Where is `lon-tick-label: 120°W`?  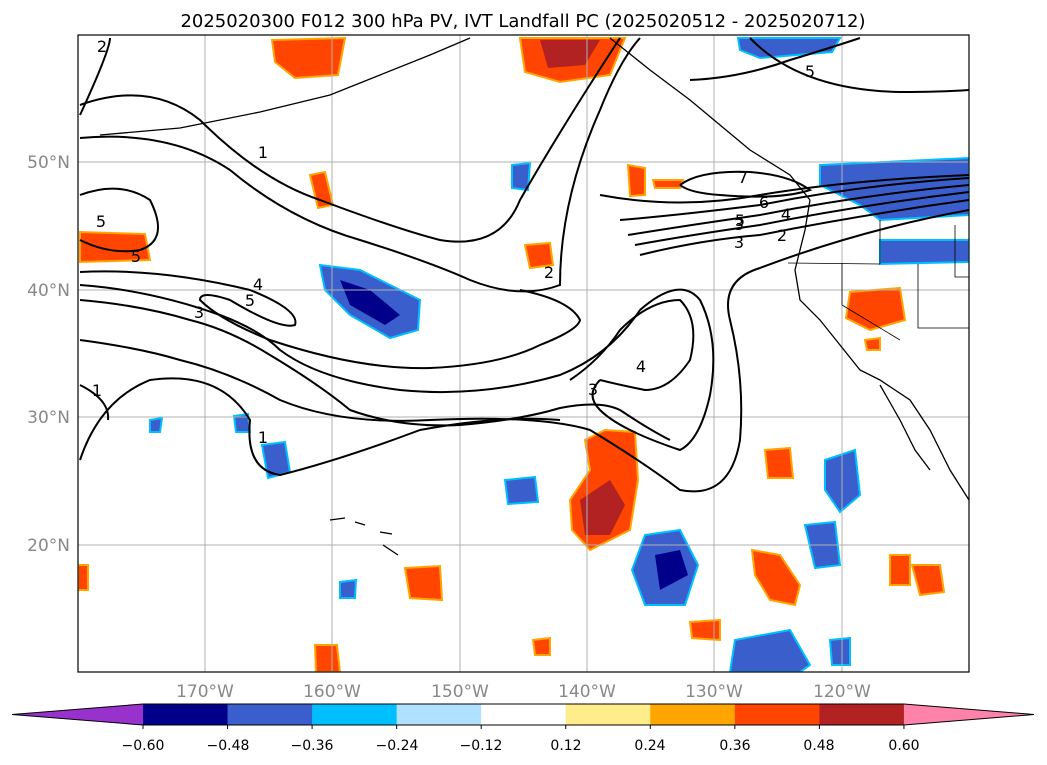 lon-tick-label: 120°W is located at coordinates (842, 692).